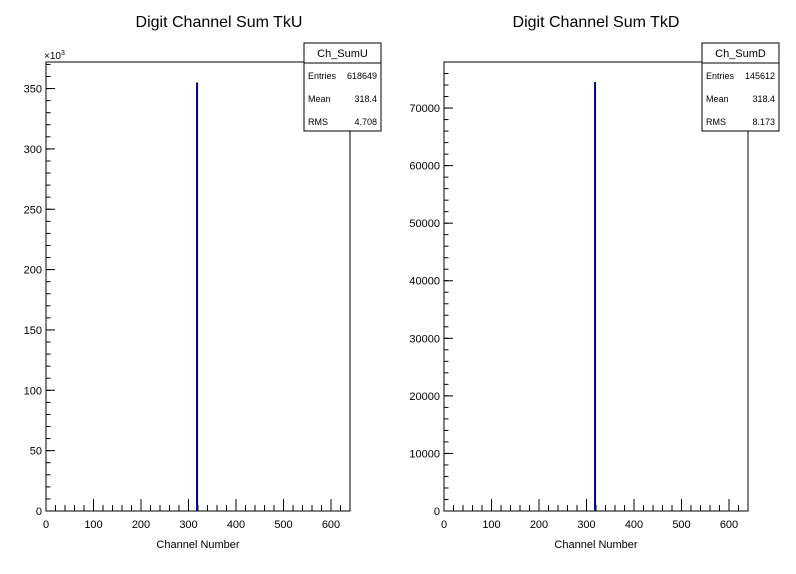  I want to click on chart-title: Digit Channel Sum TkU, so click(219, 22).